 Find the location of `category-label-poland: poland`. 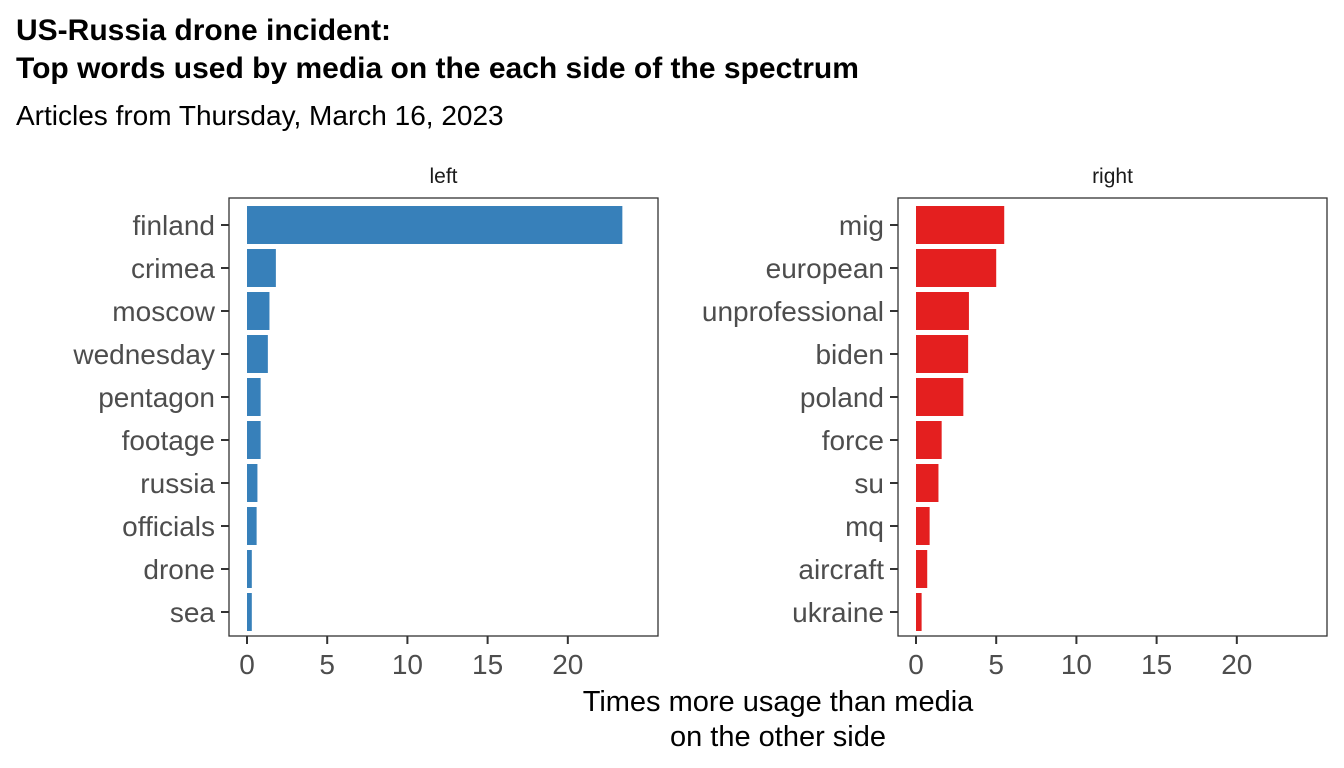

category-label-poland: poland is located at coordinates (842, 397).